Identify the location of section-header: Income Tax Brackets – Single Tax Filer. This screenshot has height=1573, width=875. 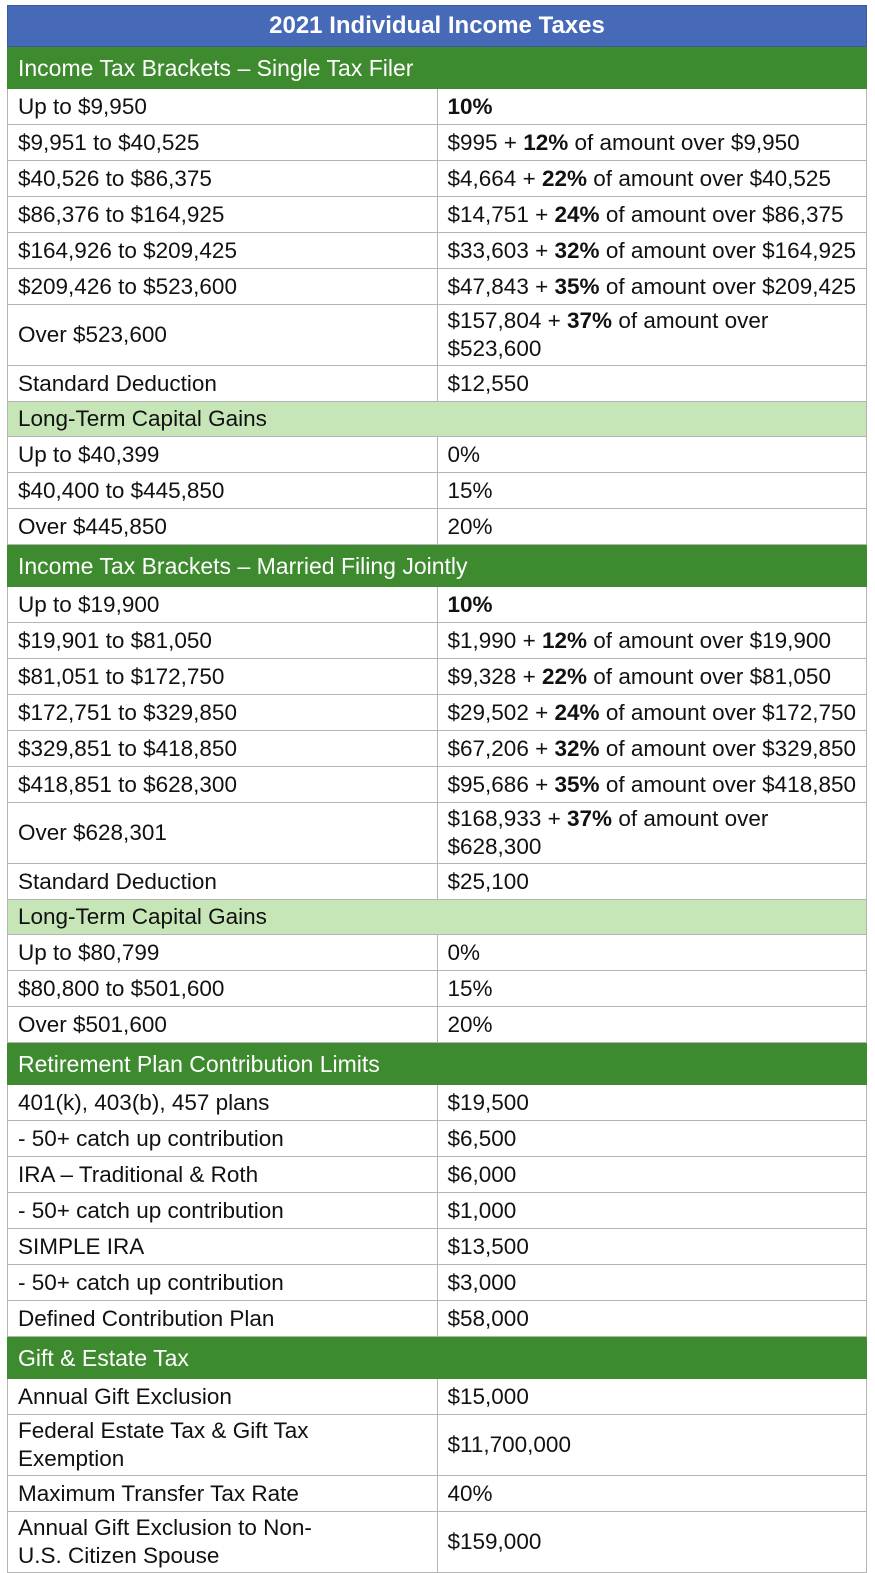
(437, 67).